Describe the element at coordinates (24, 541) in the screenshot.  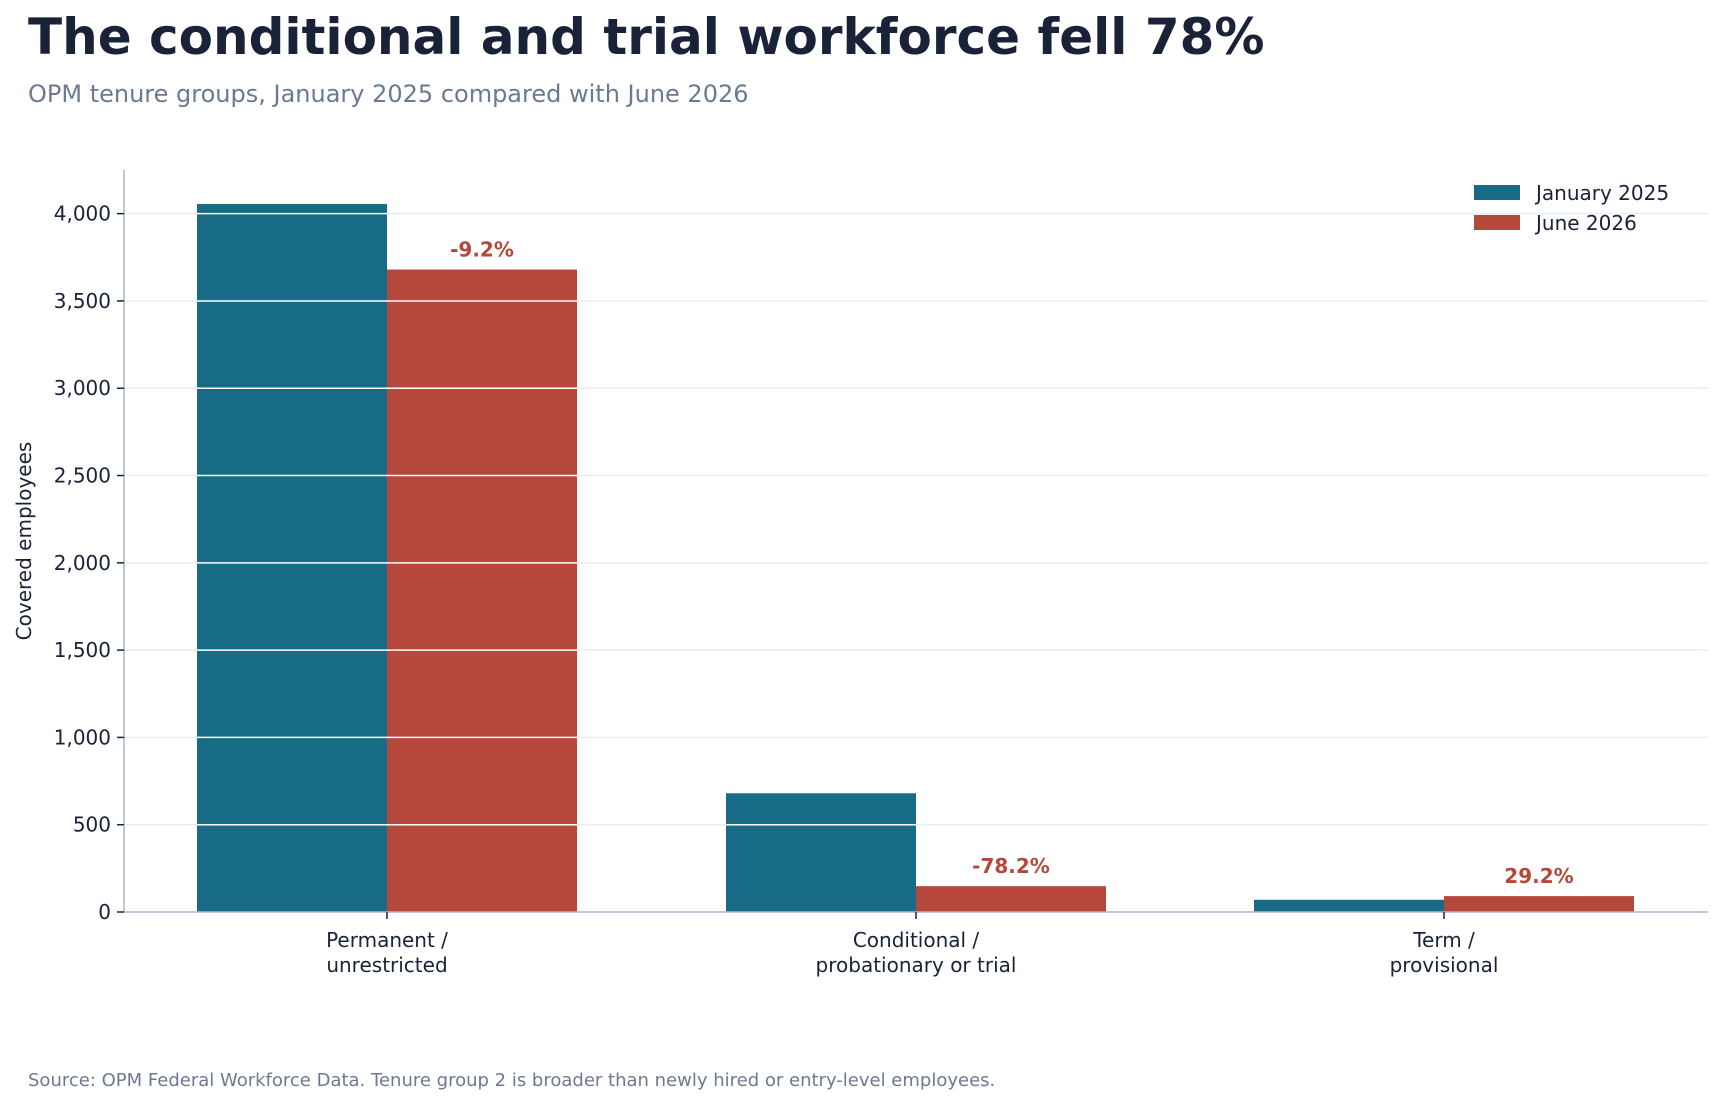
I see `y-axis-label: Covered employees` at that location.